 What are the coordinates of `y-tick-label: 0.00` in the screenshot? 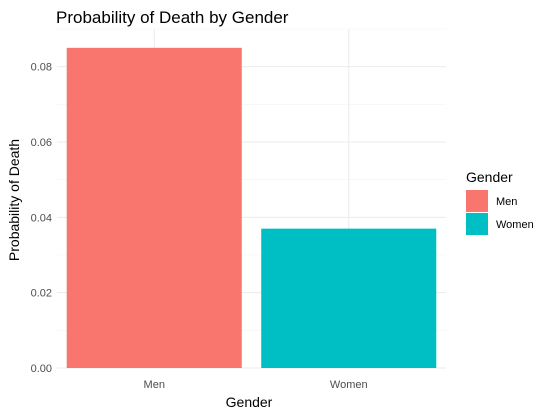 It's located at (41, 369).